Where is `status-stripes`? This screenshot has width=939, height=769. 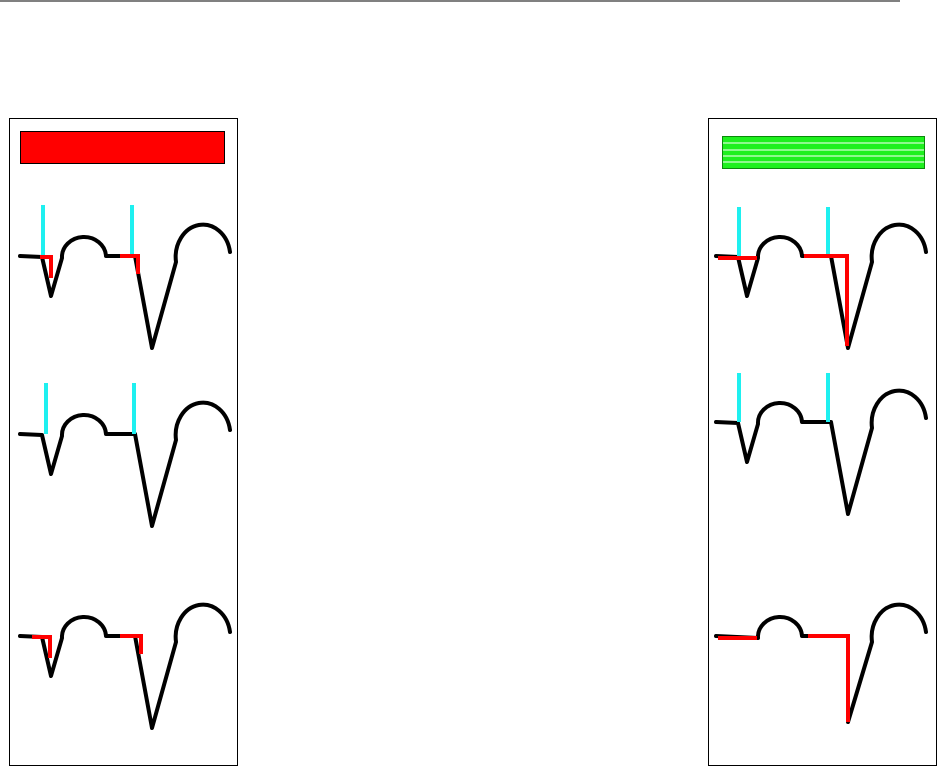 status-stripes is located at coordinates (823, 152).